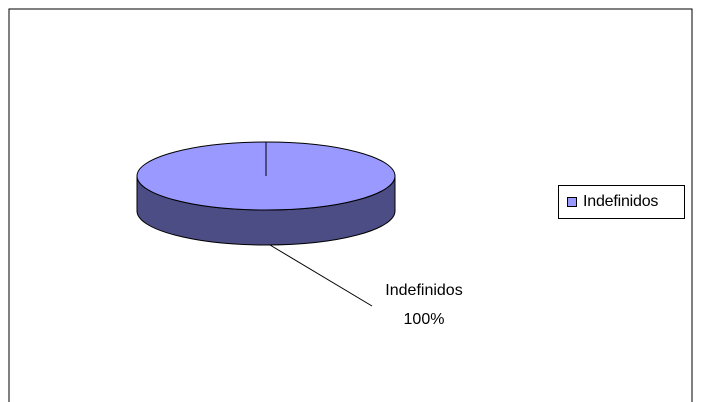  Describe the element at coordinates (266, 193) in the screenshot. I see `pie-slices` at that location.